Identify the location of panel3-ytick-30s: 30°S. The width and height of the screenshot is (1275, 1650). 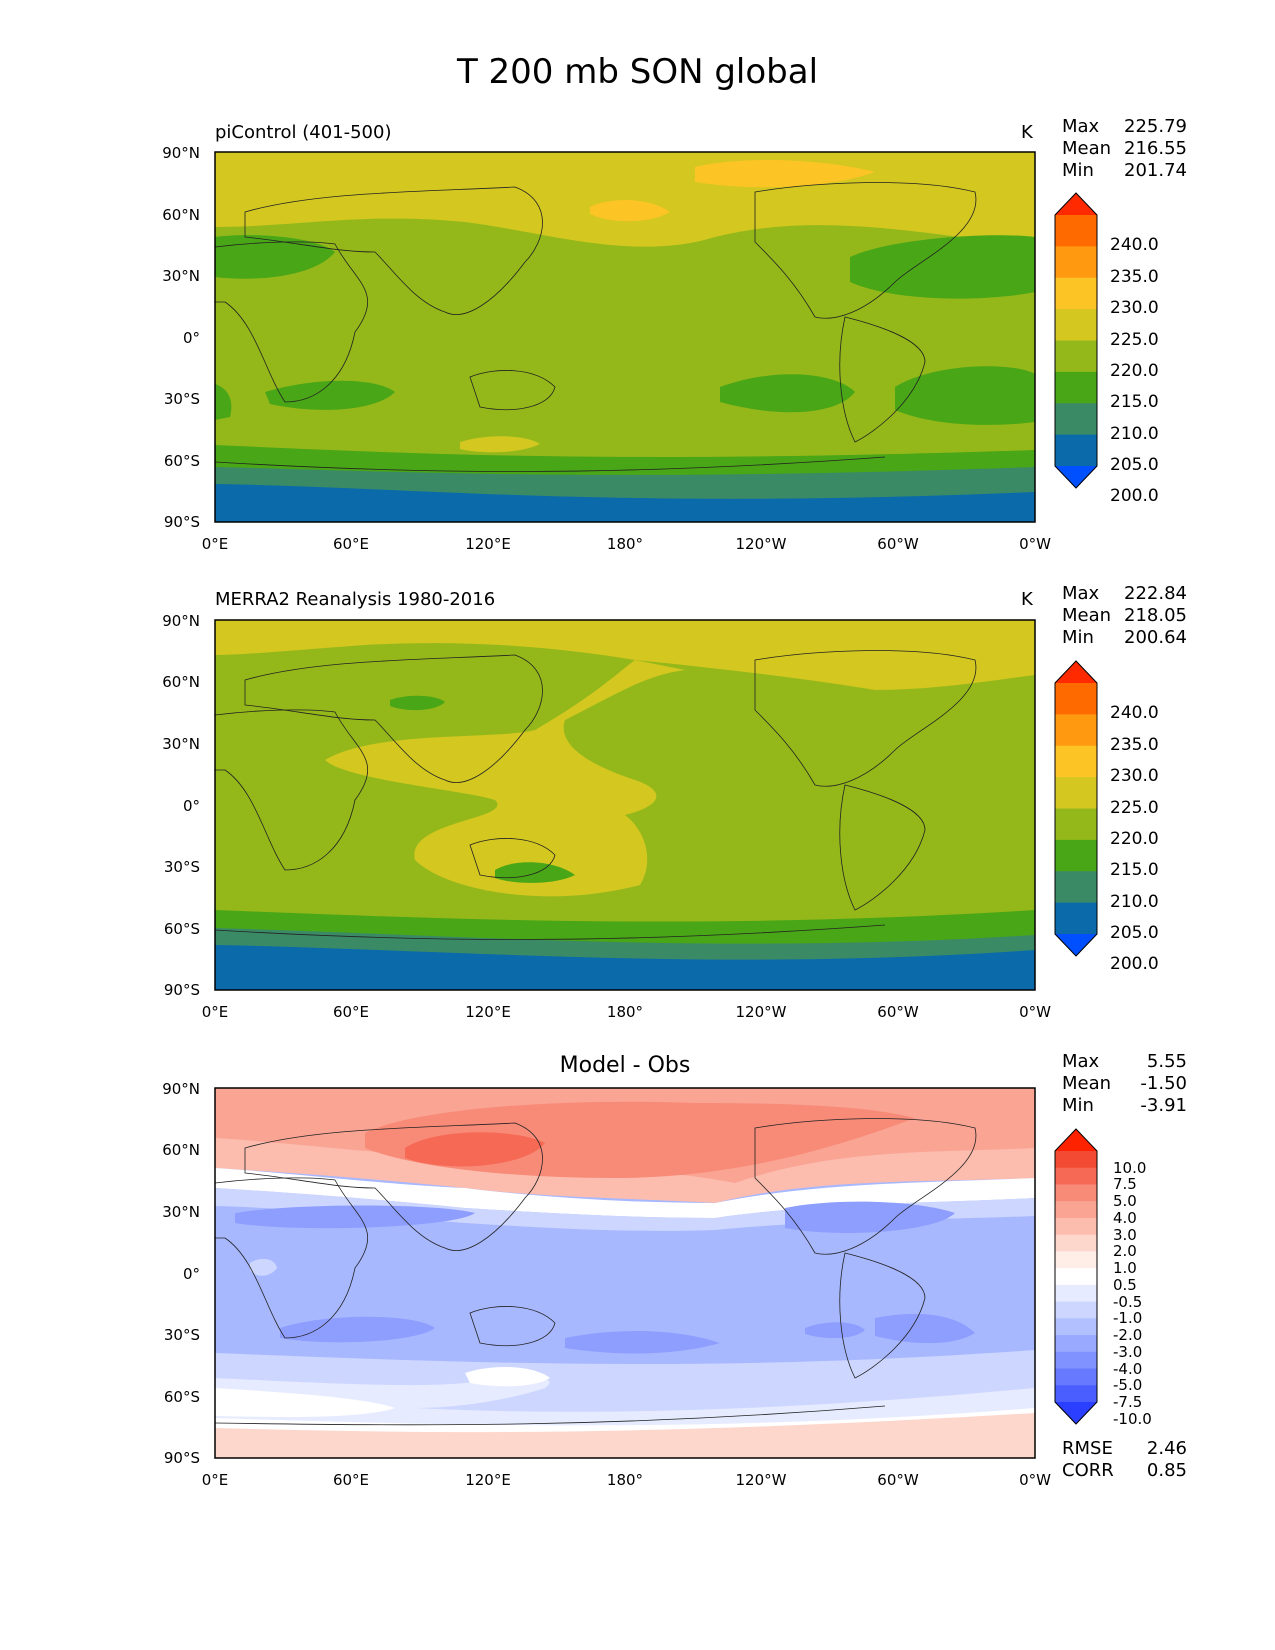
(181, 1335).